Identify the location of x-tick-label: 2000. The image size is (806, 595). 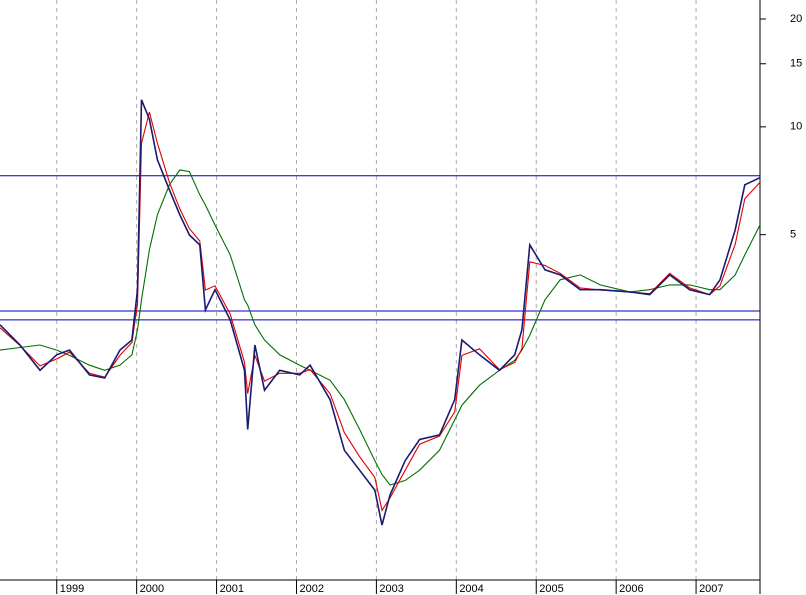
(152, 589).